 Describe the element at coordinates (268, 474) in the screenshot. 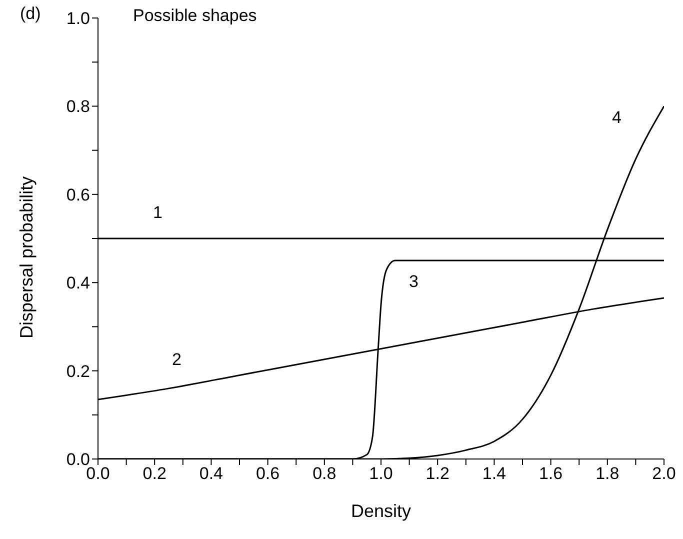

I see `x-tick-label: 0.6` at that location.